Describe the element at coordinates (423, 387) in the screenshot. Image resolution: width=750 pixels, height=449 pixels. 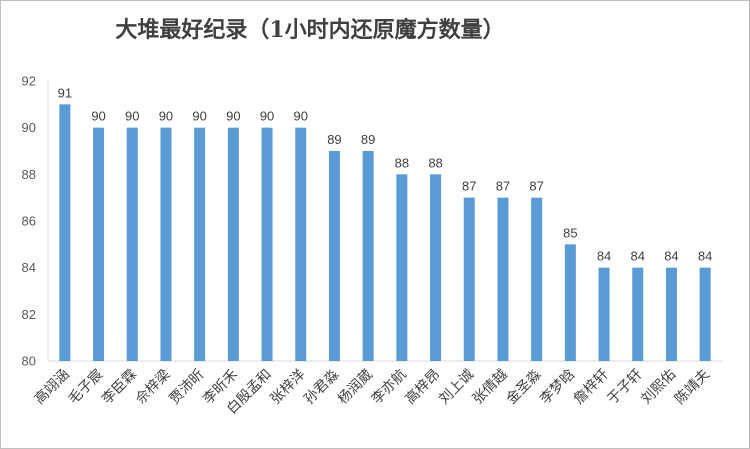
I see `x-tick-label: 高梓昂` at that location.